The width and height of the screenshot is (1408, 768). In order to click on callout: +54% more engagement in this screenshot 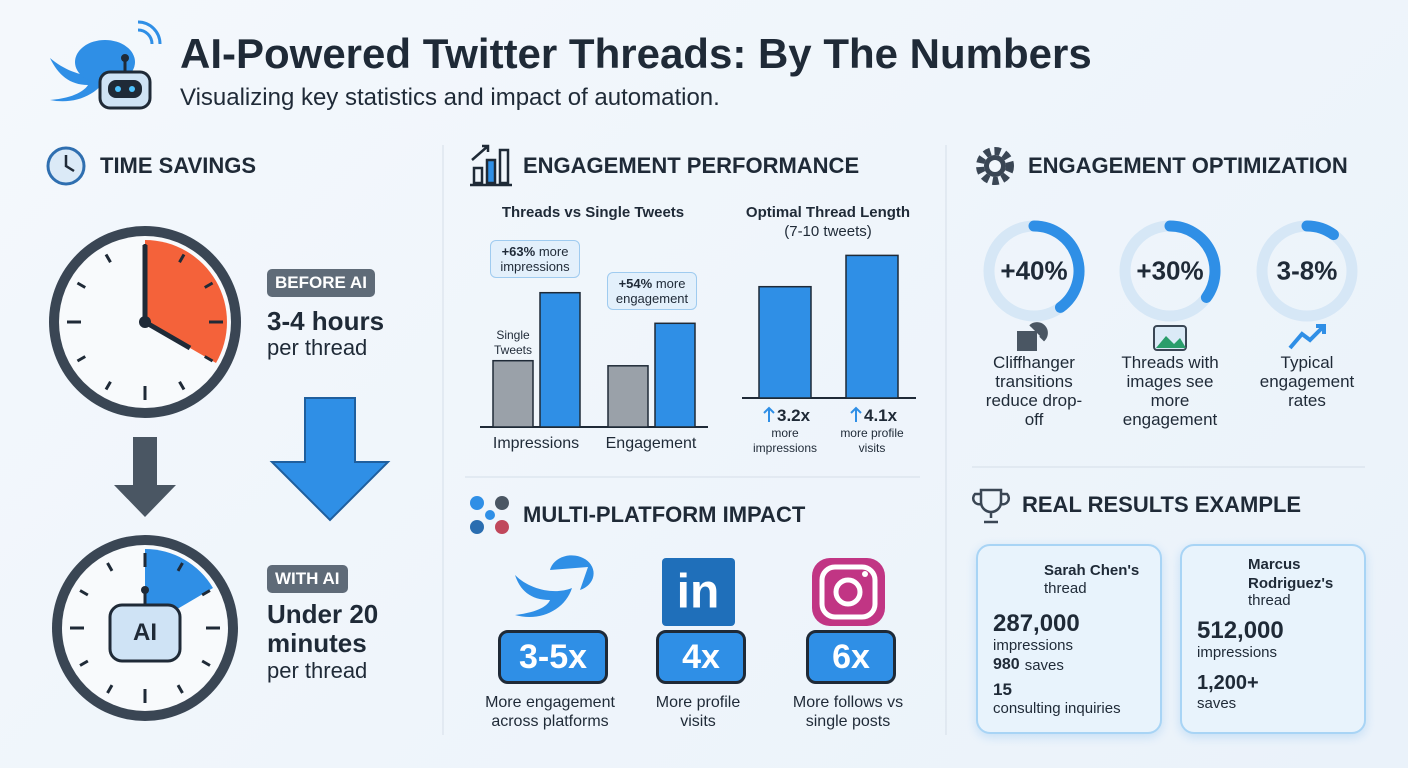, I will do `click(652, 291)`.